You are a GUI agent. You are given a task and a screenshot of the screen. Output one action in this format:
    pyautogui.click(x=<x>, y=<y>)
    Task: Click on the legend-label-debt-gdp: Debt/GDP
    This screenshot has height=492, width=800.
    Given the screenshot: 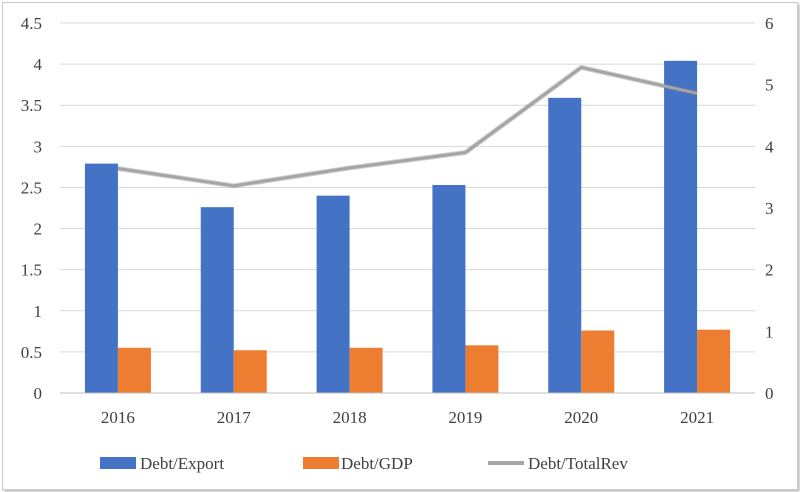 What is the action you would take?
    pyautogui.click(x=377, y=463)
    